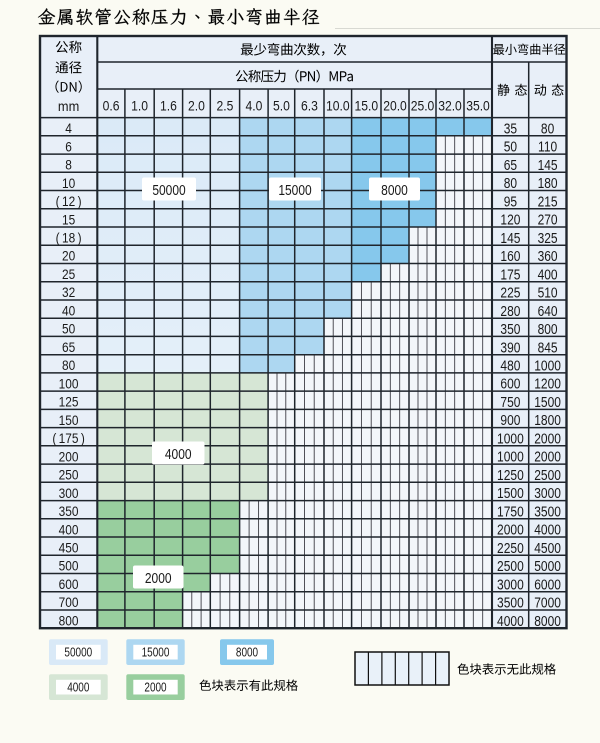 The height and width of the screenshot is (743, 600). Describe the element at coordinates (510, 347) in the screenshot. I see `svg-text: 390` at that location.